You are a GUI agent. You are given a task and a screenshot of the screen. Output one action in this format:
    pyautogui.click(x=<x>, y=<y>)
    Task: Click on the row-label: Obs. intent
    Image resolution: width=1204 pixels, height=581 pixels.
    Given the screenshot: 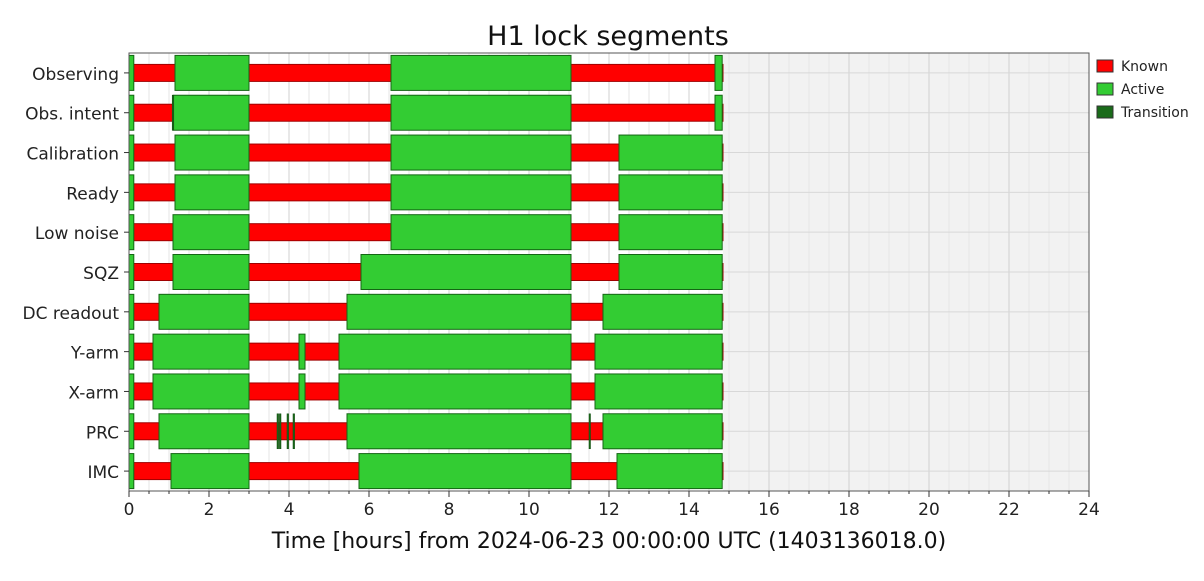 What is the action you would take?
    pyautogui.click(x=72, y=115)
    